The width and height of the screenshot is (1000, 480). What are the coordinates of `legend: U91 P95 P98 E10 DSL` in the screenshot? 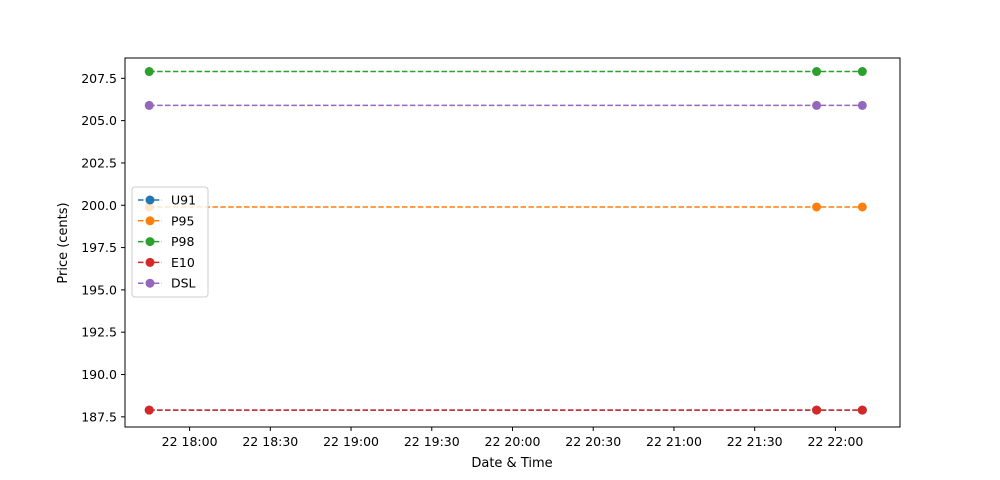 It's located at (170, 242).